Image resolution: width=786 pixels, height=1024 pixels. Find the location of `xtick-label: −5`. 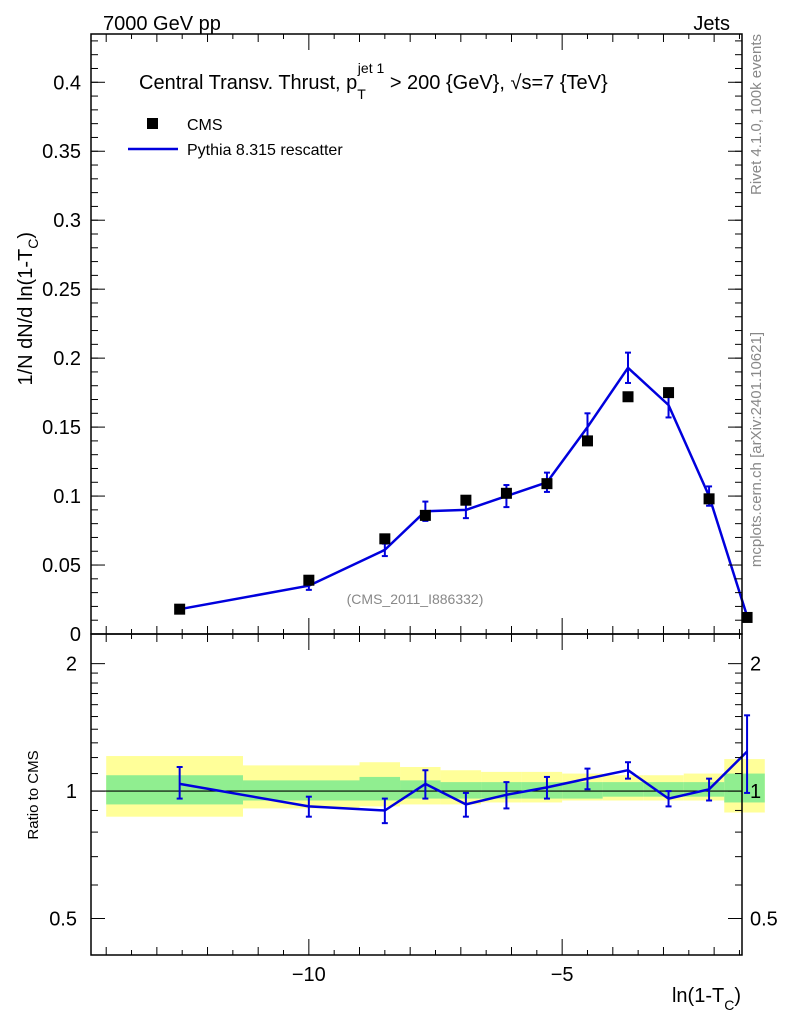

xtick-label: −5 is located at coordinates (562, 975).